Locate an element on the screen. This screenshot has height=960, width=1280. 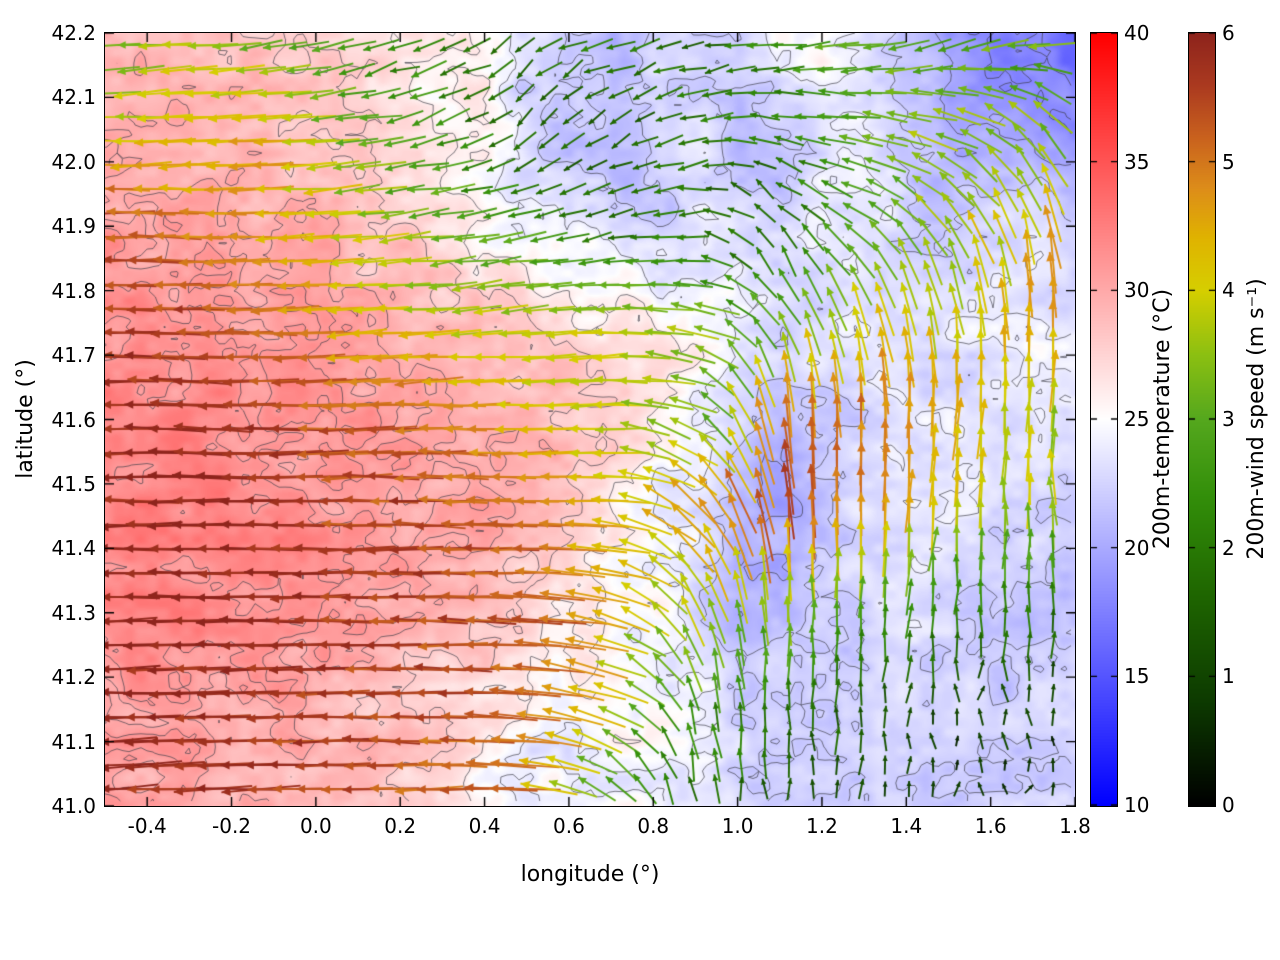
x-tick-label: -0.2 is located at coordinates (232, 826).